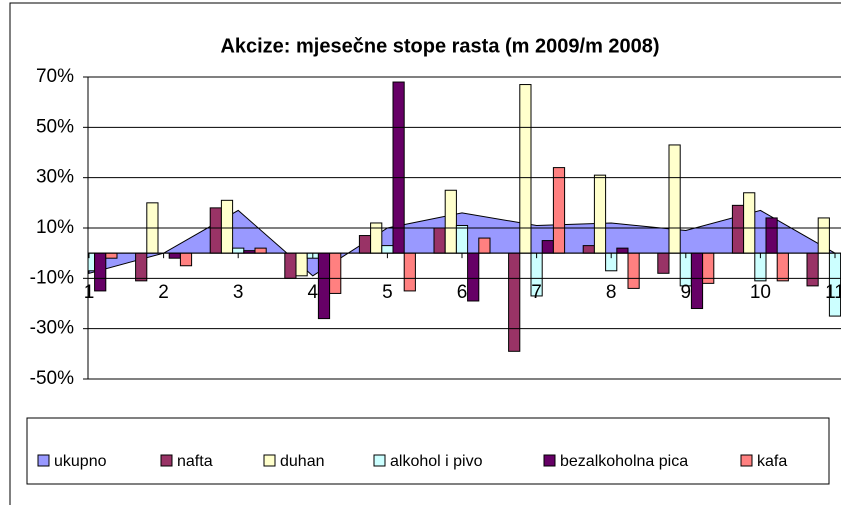 The width and height of the screenshot is (841, 505). I want to click on x-tick-label: 2, so click(163, 292).